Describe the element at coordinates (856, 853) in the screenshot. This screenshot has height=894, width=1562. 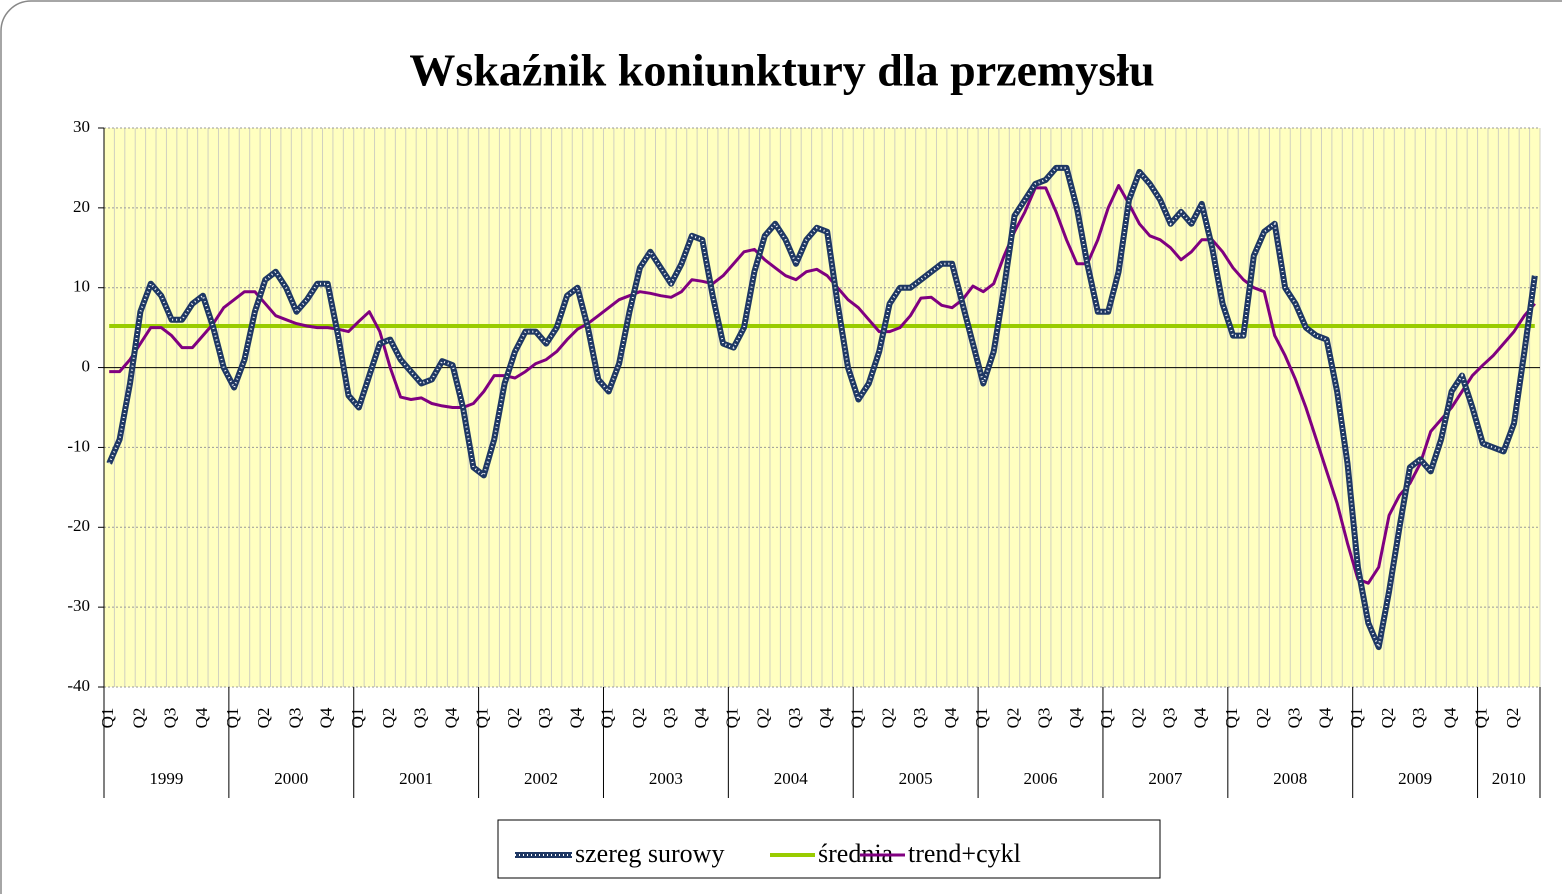
I see `legend-label: średnia` at that location.